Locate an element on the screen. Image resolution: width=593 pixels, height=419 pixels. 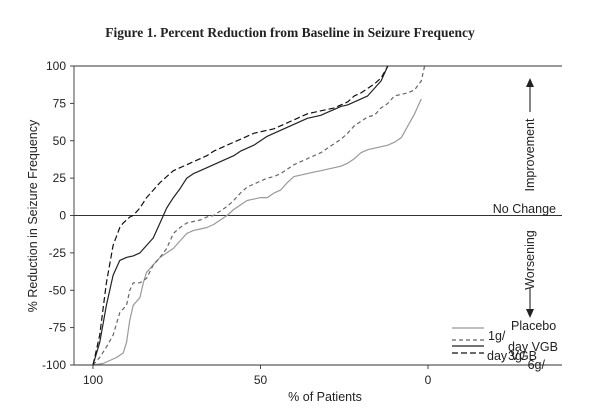
improvement-arrow-head is located at coordinates (530, 82).